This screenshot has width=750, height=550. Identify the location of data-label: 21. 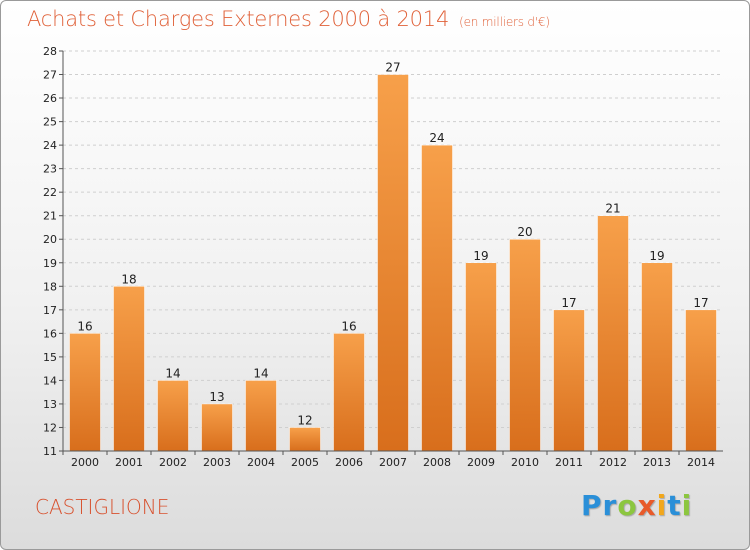
(612, 209).